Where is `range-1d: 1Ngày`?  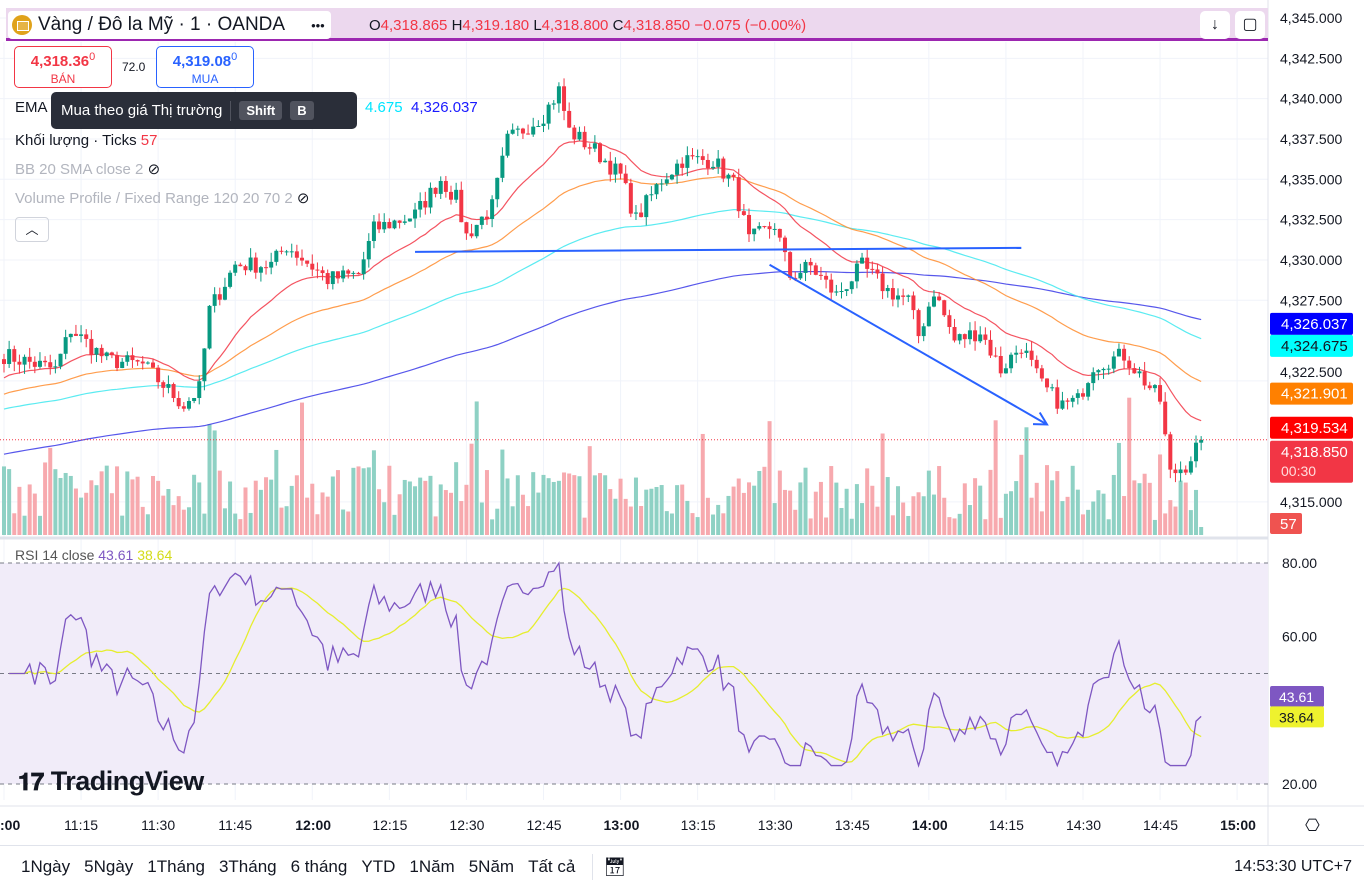
range-1d: 1Ngày is located at coordinates (46, 866).